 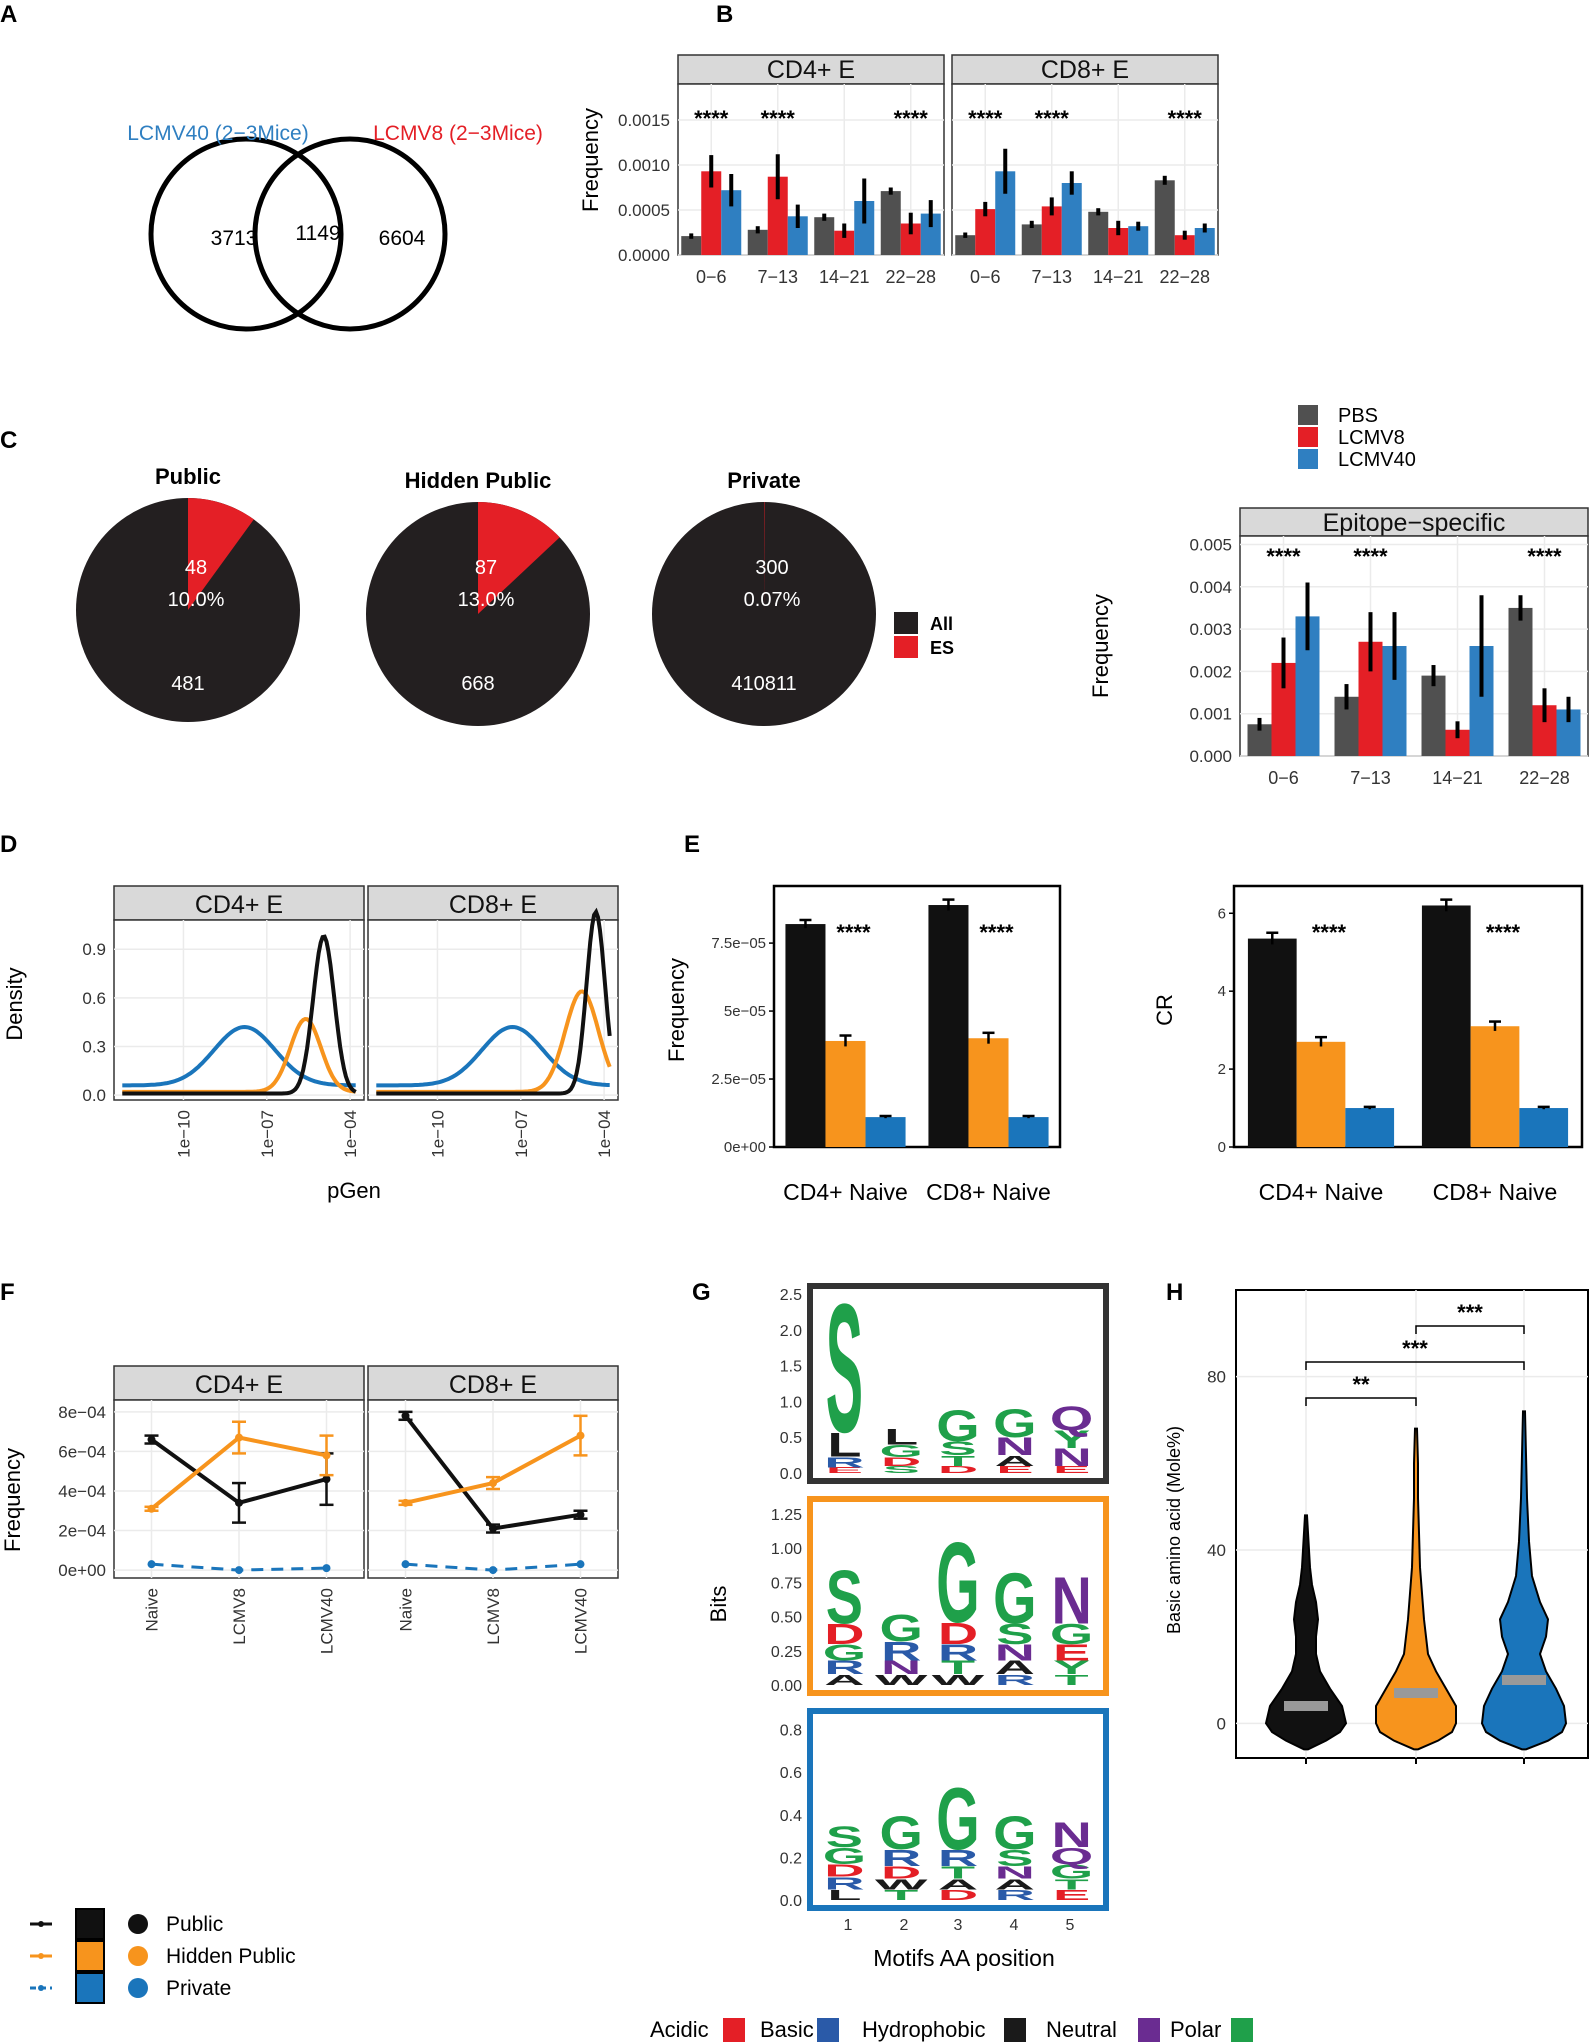 What do you see at coordinates (951, 2029) in the screenshot?
I see `legend-amino-acid-class: Acidic Basic Hydrophobic Neutral Polar` at bounding box center [951, 2029].